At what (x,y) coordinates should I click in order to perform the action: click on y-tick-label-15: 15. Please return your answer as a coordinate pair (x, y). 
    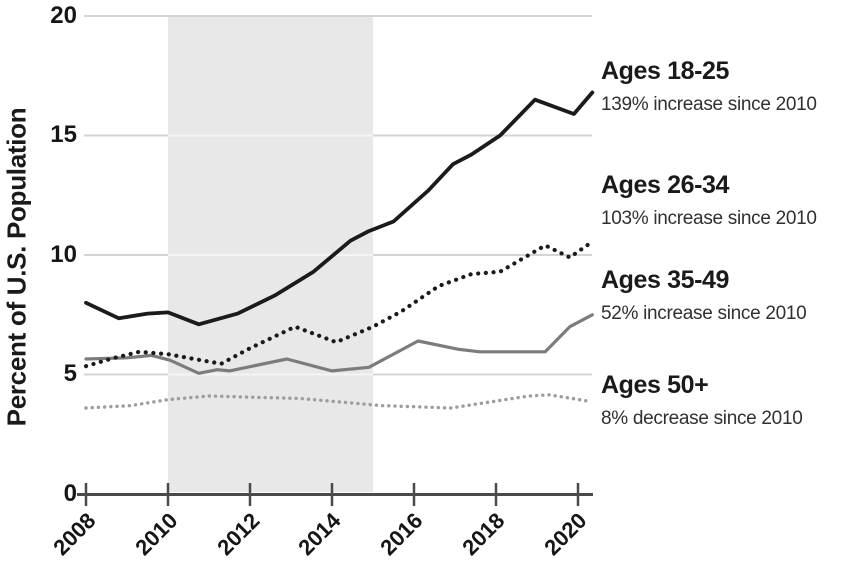
    Looking at the image, I should click on (63, 134).